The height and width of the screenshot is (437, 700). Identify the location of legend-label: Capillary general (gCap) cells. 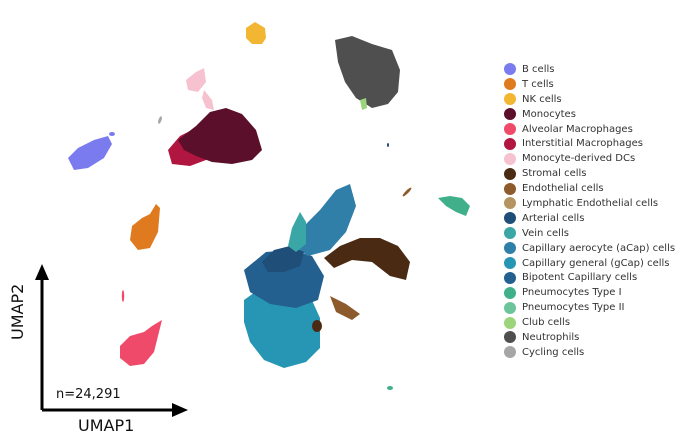
(596, 263).